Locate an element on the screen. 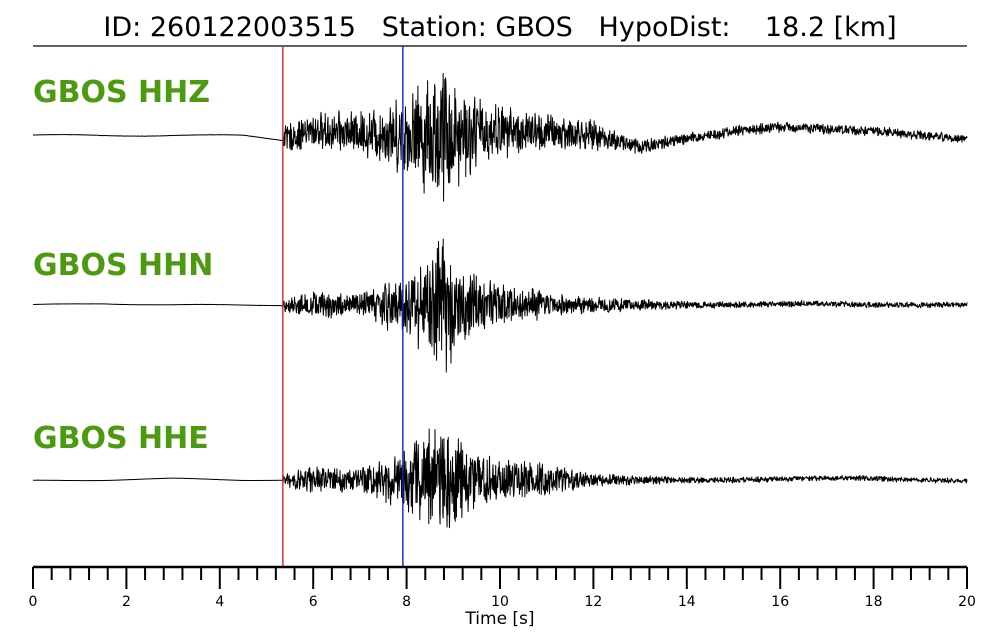  x-tick-label: 20 is located at coordinates (967, 602).